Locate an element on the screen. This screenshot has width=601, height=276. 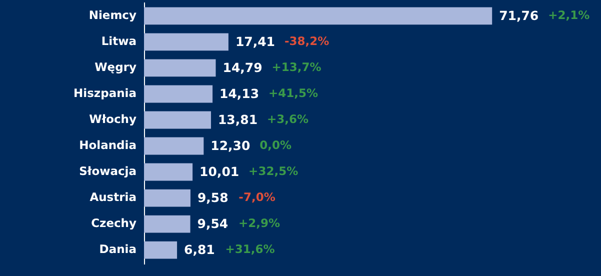
annotation: -7,0% is located at coordinates (257, 197).